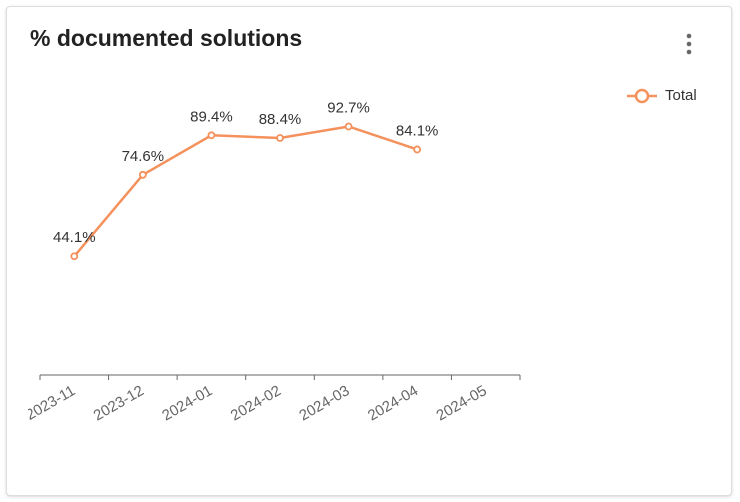 This screenshot has width=740, height=502. What do you see at coordinates (393, 403) in the screenshot?
I see `x-tick-label: 2024-04` at bounding box center [393, 403].